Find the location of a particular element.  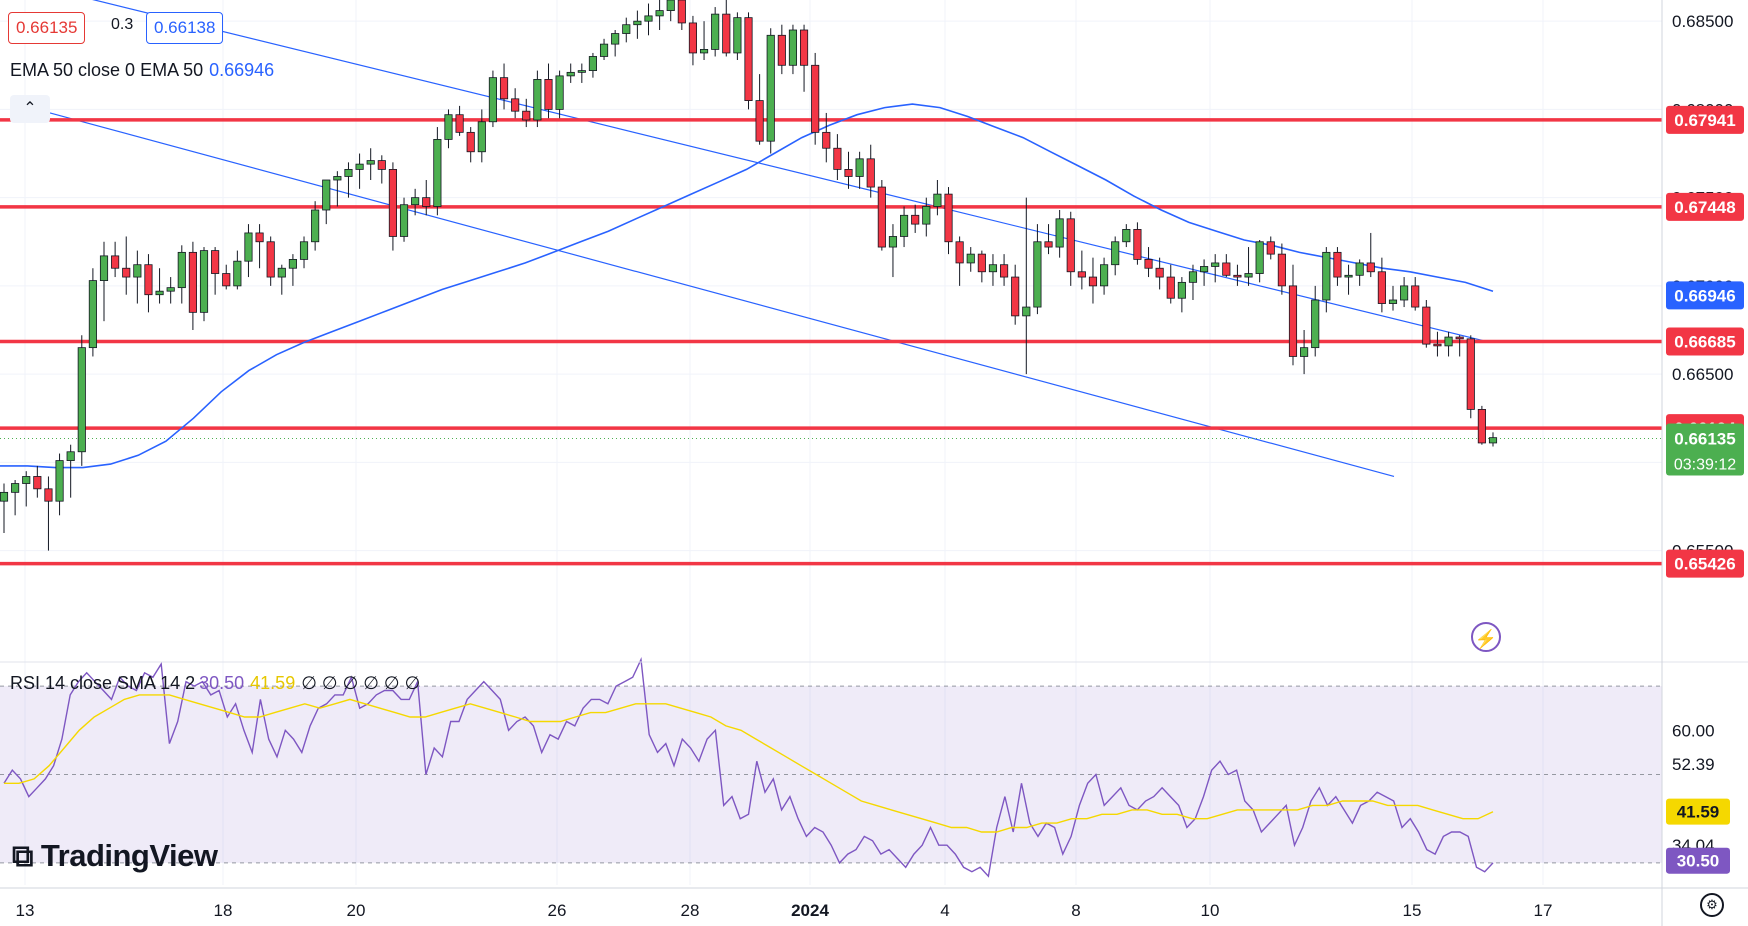

price-label-text: 0.67941 is located at coordinates (1704, 120).